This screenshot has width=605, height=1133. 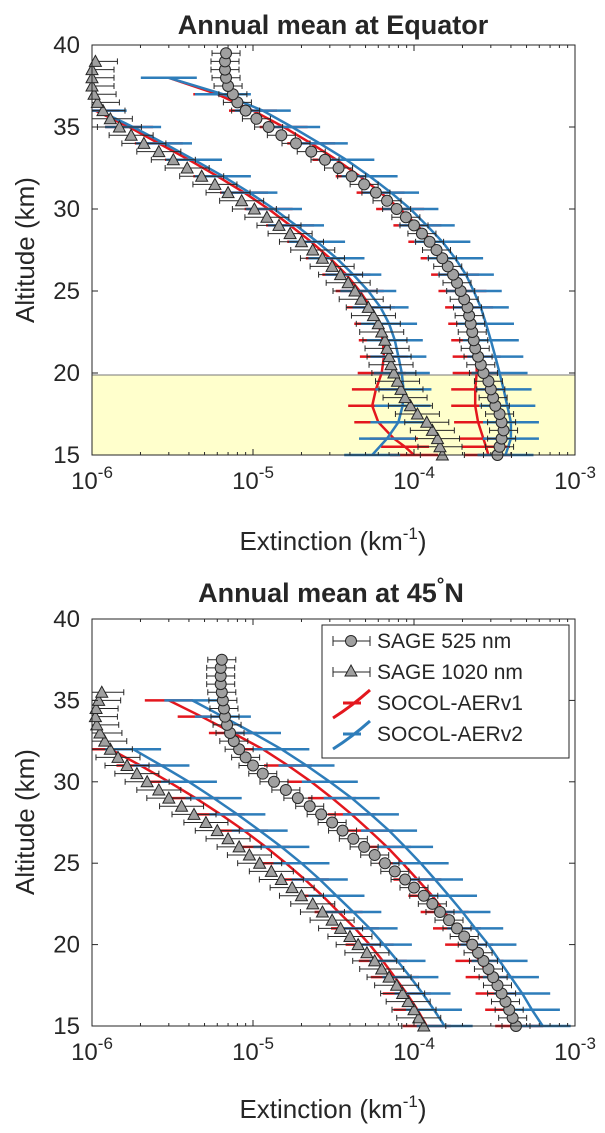 I want to click on legend-label: SOCOL-AERv1, so click(x=450, y=703).